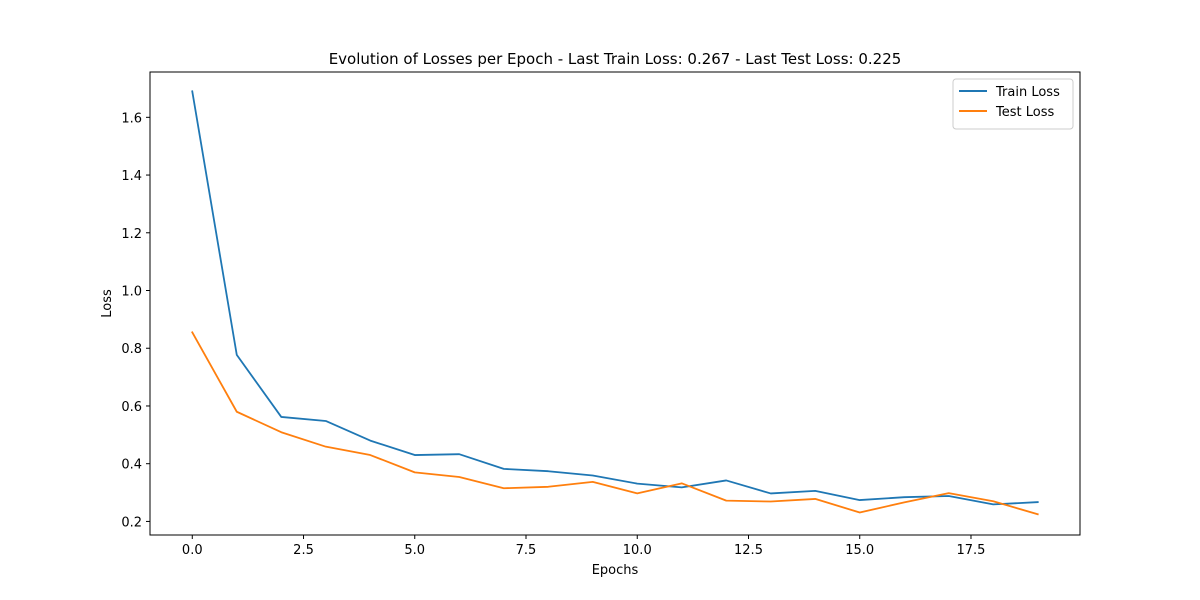 This screenshot has width=1200, height=600. What do you see at coordinates (1024, 112) in the screenshot?
I see `legend-label: Test Loss` at bounding box center [1024, 112].